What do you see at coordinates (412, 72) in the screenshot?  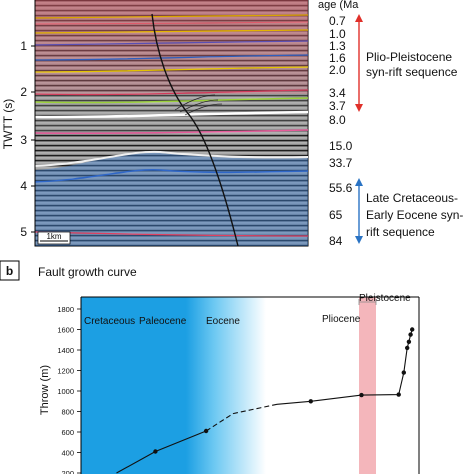 I see `upper-sequence-label-2: syn-rift sequence` at bounding box center [412, 72].